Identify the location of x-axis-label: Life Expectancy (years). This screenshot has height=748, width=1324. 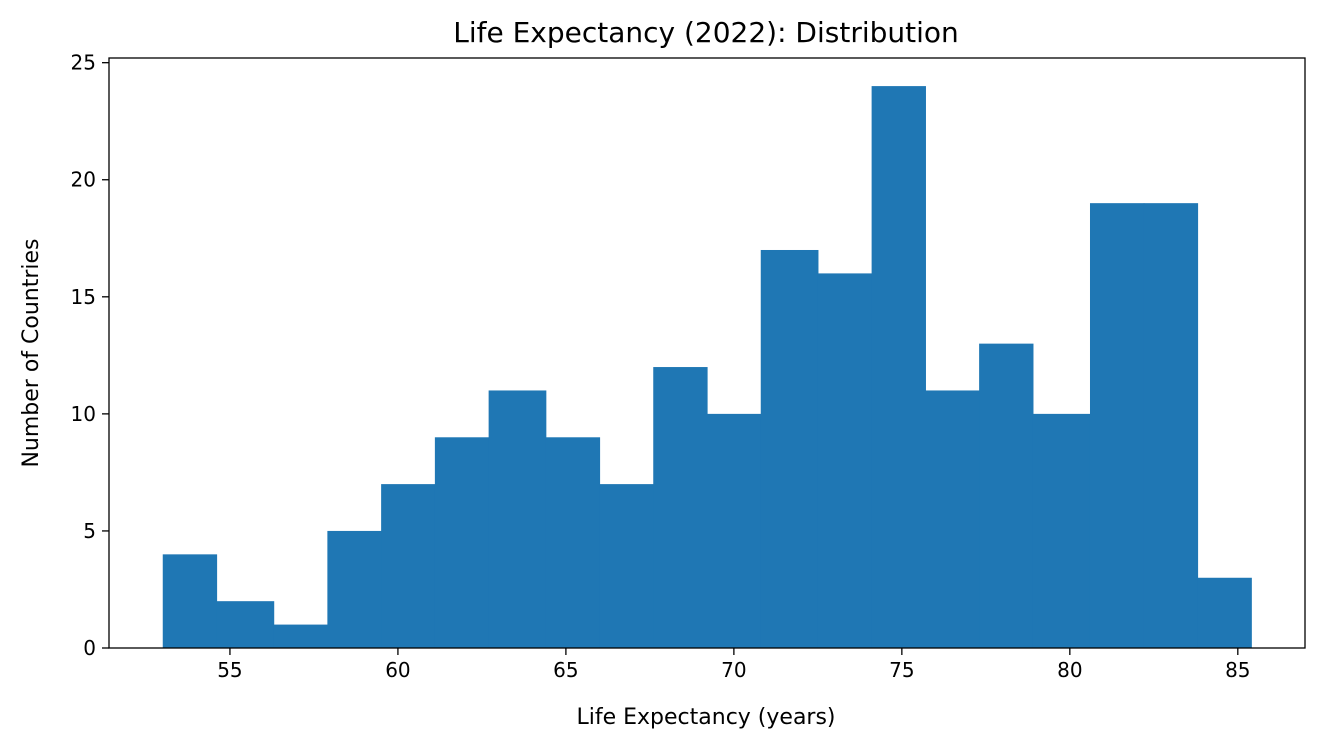
(705, 717).